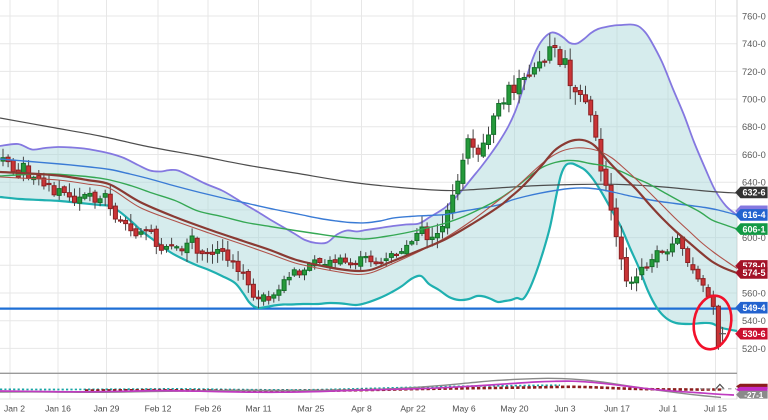  Describe the element at coordinates (514, 409) in the screenshot. I see `svg-text: May 20` at that location.